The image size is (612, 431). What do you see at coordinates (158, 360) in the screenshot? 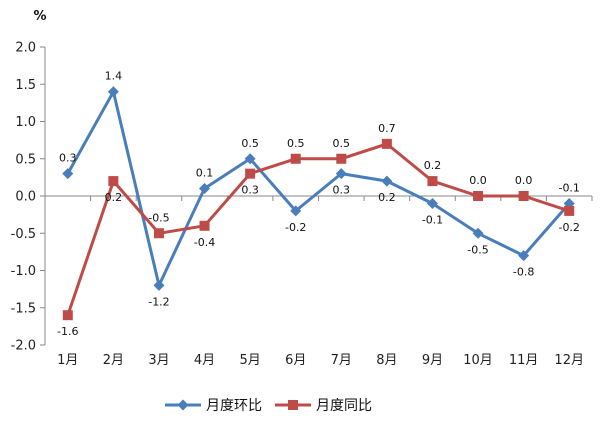
I see `x-tick-label: 3月` at bounding box center [158, 360].